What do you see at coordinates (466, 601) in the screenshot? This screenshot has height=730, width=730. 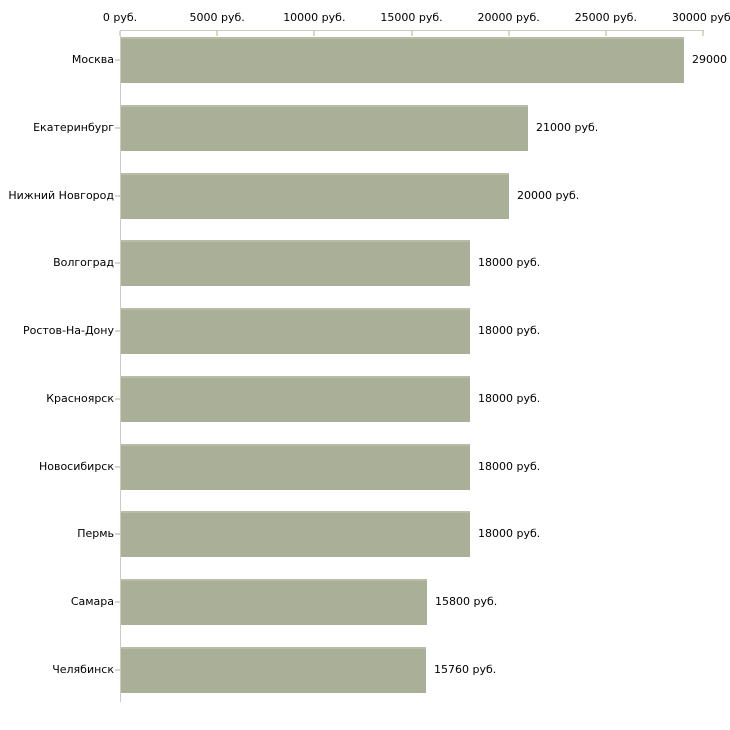 I see `value-label: 15800 руб.` at bounding box center [466, 601].